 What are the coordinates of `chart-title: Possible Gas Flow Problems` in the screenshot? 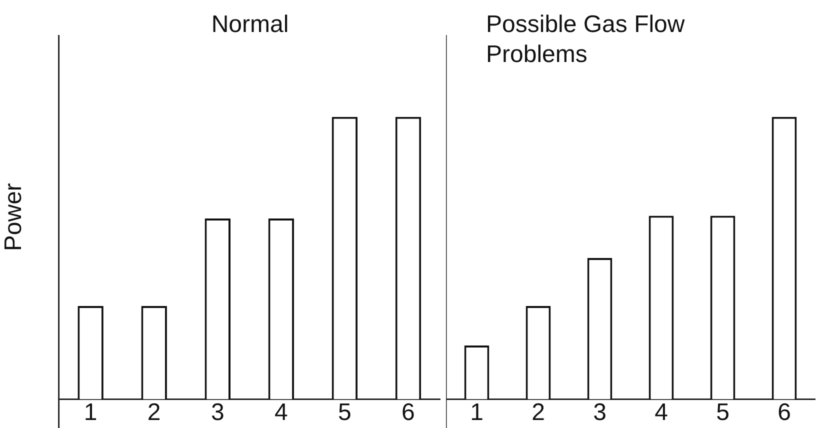 It's located at (586, 40).